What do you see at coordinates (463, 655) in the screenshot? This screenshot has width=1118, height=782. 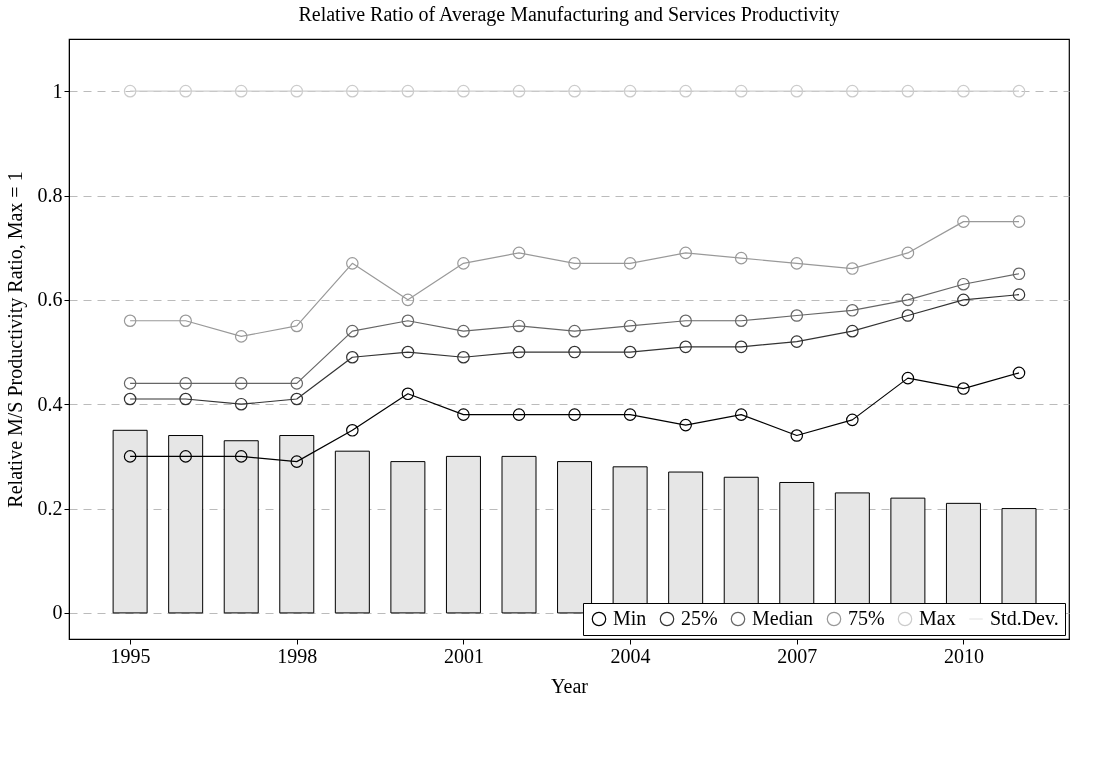 I see `x-tick-label: 2001` at bounding box center [463, 655].